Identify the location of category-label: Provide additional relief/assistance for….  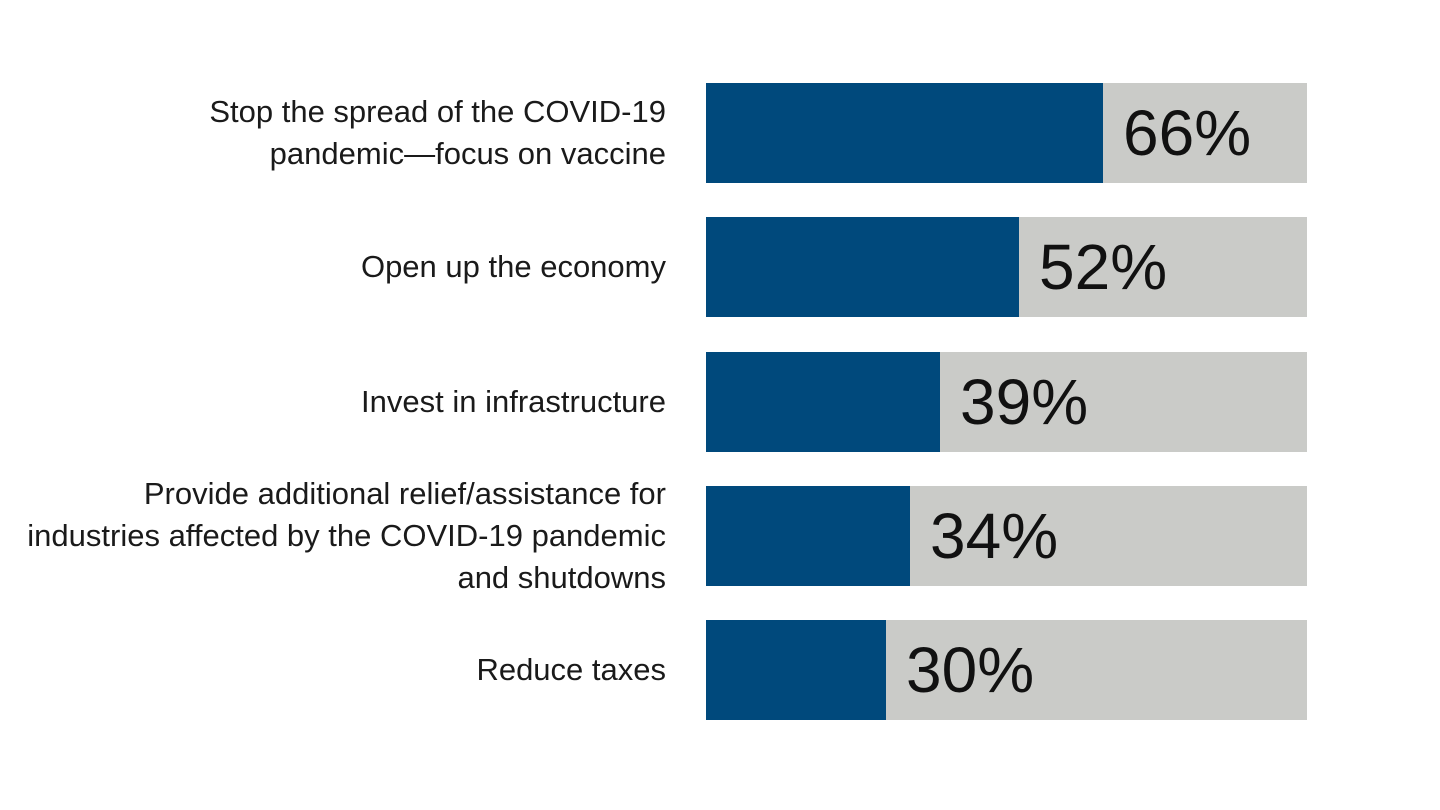
(346, 535).